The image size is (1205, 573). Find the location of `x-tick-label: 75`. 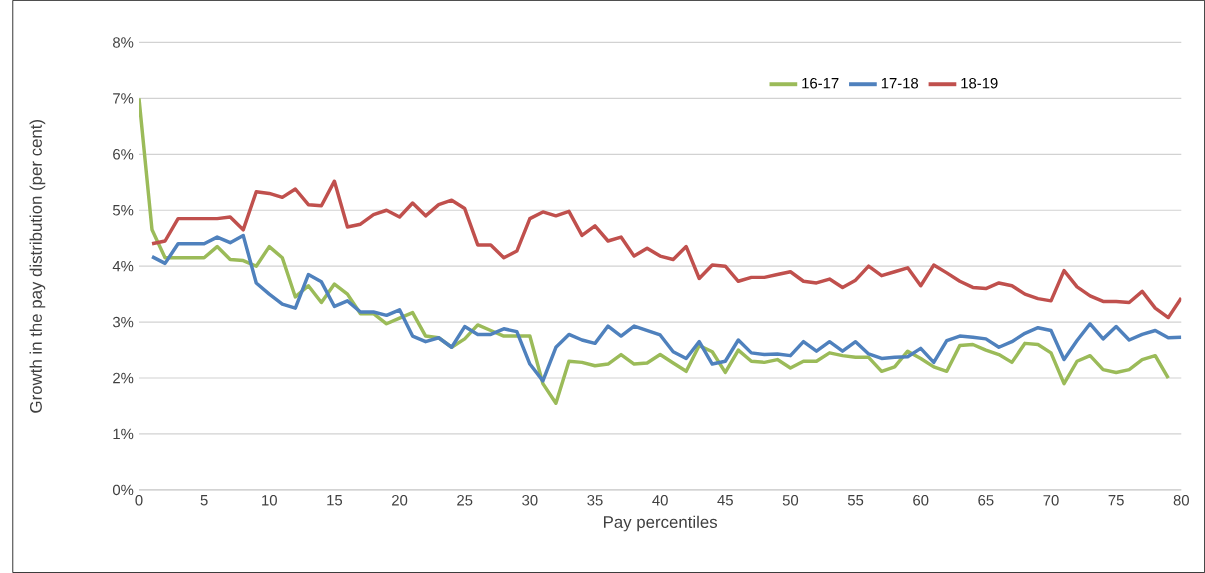

x-tick-label: 75 is located at coordinates (1116, 500).